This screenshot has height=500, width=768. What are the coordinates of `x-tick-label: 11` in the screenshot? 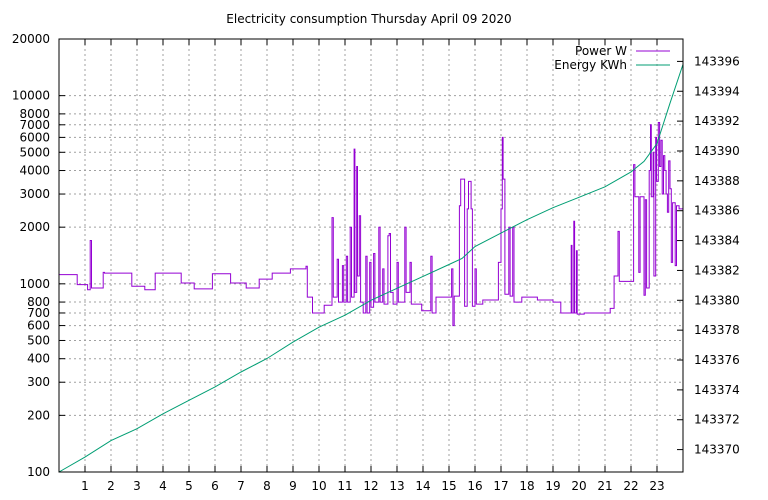 It's located at (344, 486).